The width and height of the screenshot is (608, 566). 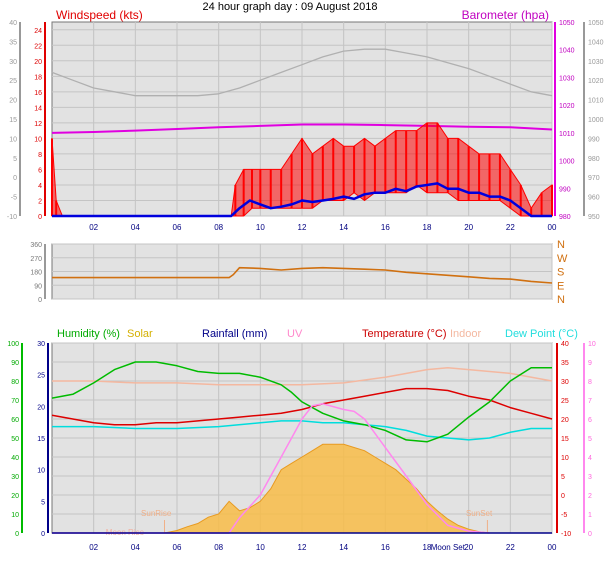 I want to click on temperature-tick-label: -5, so click(x=564, y=515).